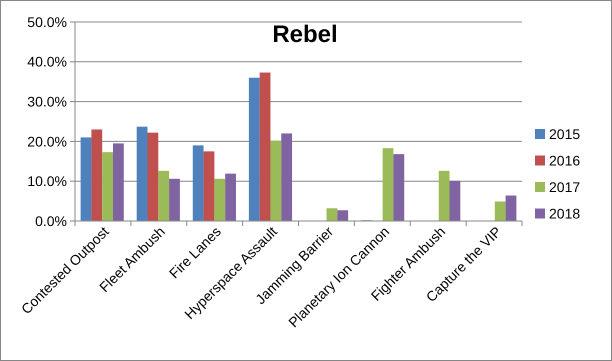  What do you see at coordinates (47, 62) in the screenshot?
I see `y-tick-label: 40.0%` at bounding box center [47, 62].